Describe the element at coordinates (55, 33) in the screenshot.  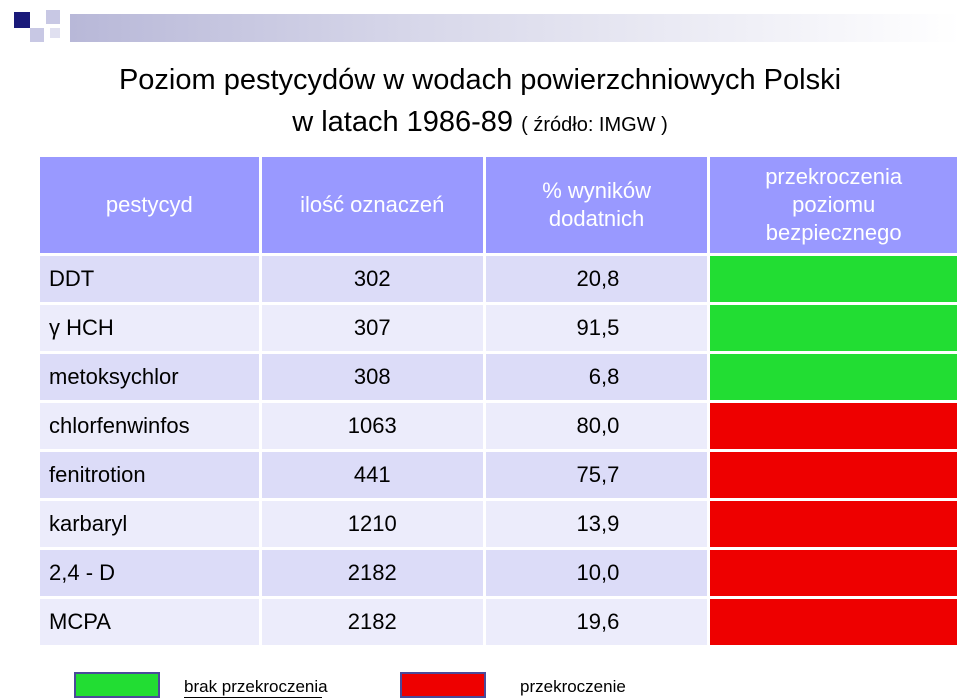
I see `decor-square-small` at that location.